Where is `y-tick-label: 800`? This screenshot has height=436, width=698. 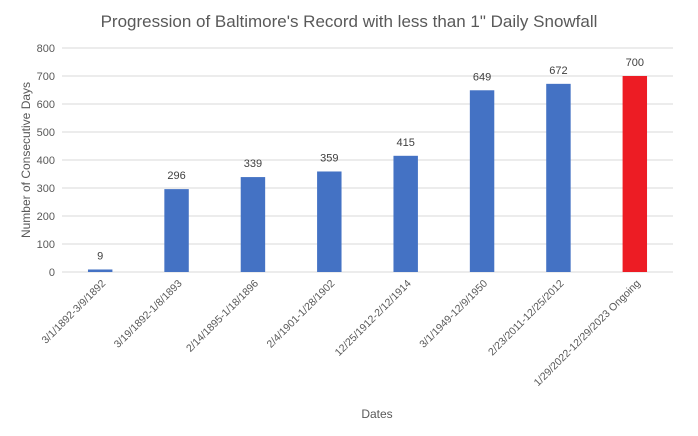
y-tick-label: 800 is located at coordinates (46, 49).